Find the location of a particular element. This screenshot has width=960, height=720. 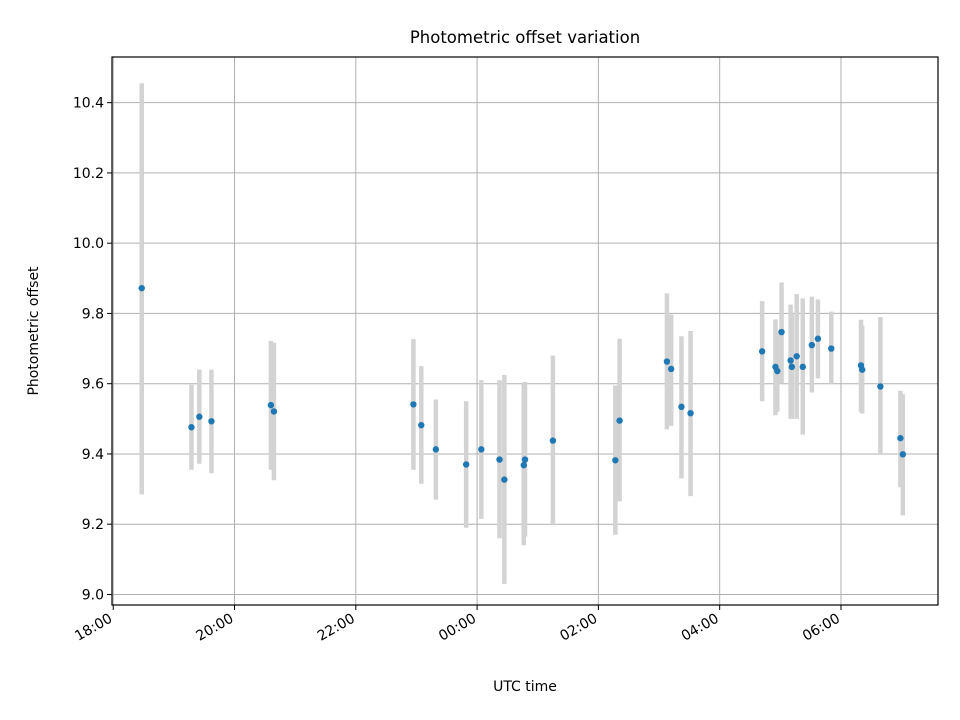

y-tick-label: 9.8 is located at coordinates (93, 314).